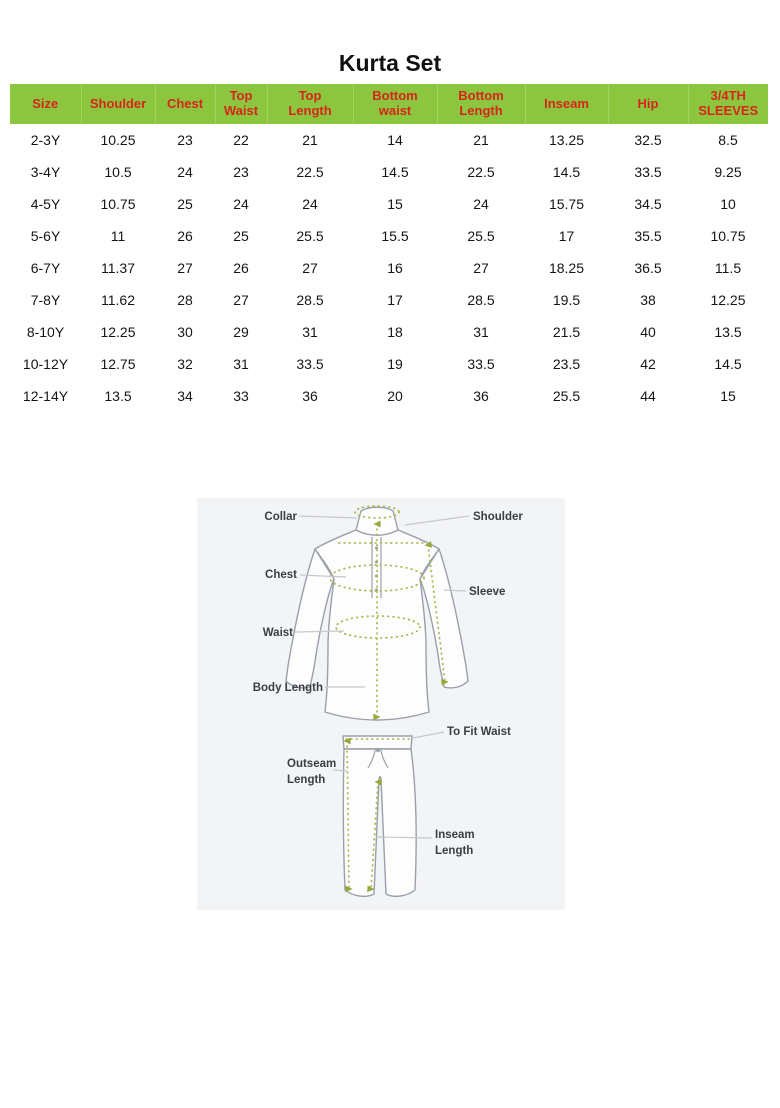 The width and height of the screenshot is (780, 1108). Describe the element at coordinates (390, 63) in the screenshot. I see `page-title: Kurta Set` at that location.